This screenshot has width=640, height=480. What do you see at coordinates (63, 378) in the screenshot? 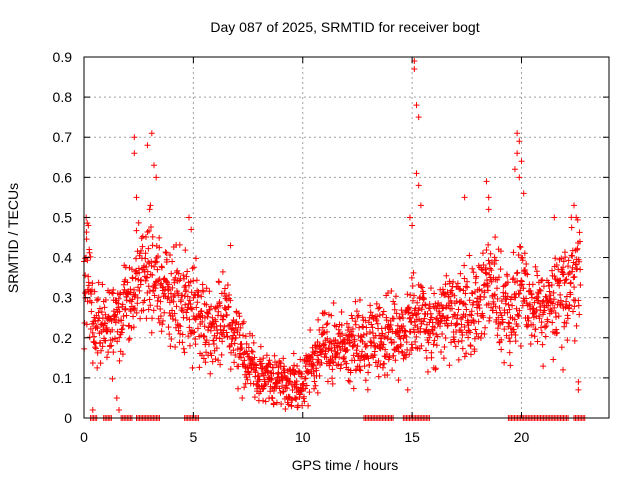
I see `y-tick-label: 0.1` at bounding box center [63, 378].